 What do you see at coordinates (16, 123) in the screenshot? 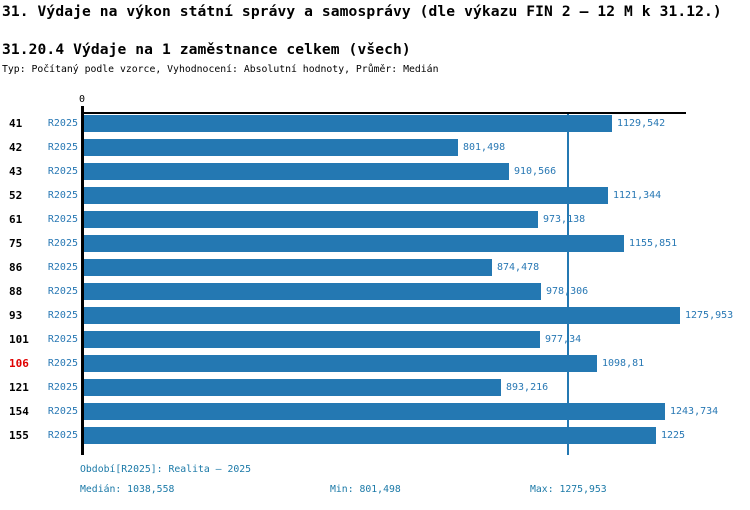
I see `row-category-label: 41` at bounding box center [16, 123].